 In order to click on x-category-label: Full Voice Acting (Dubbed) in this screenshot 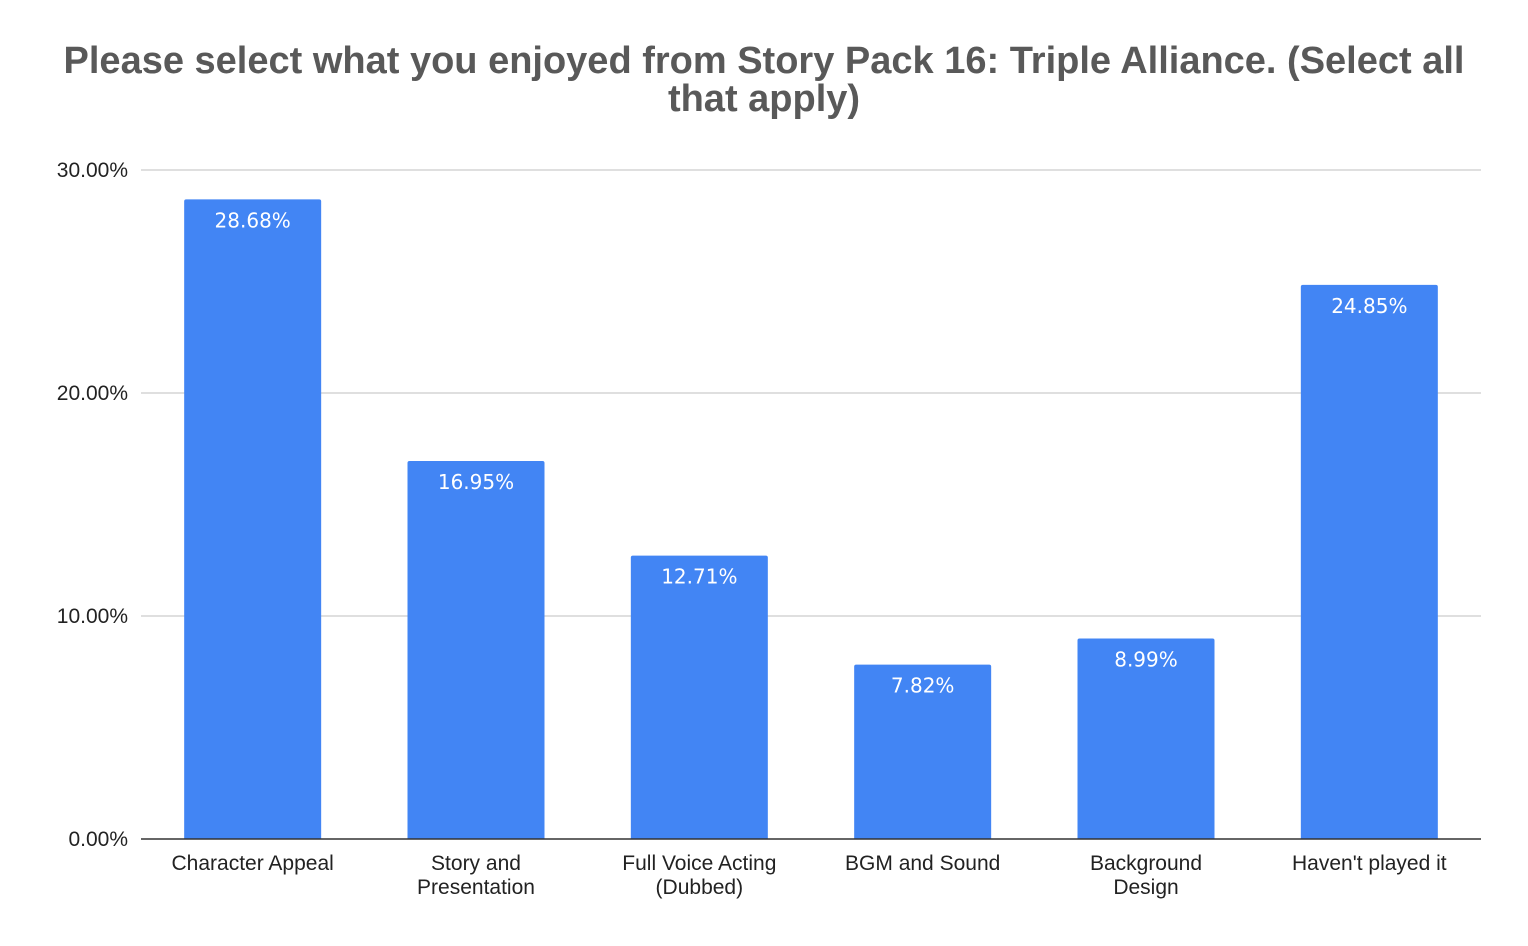, I will do `click(699, 875)`.